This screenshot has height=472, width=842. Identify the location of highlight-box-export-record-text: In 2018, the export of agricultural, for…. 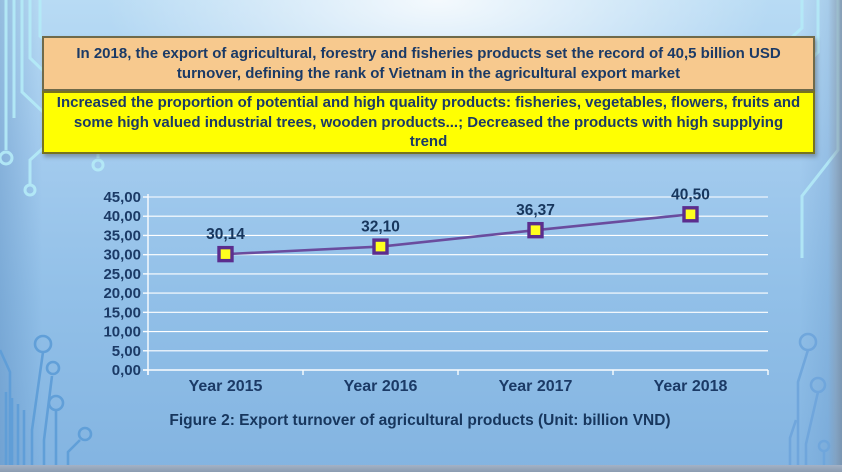
(428, 63).